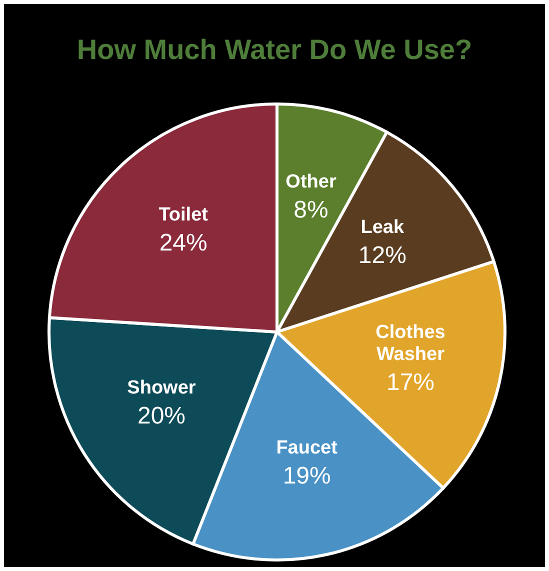  Describe the element at coordinates (183, 215) in the screenshot. I see `slice-label: Toilet` at that location.